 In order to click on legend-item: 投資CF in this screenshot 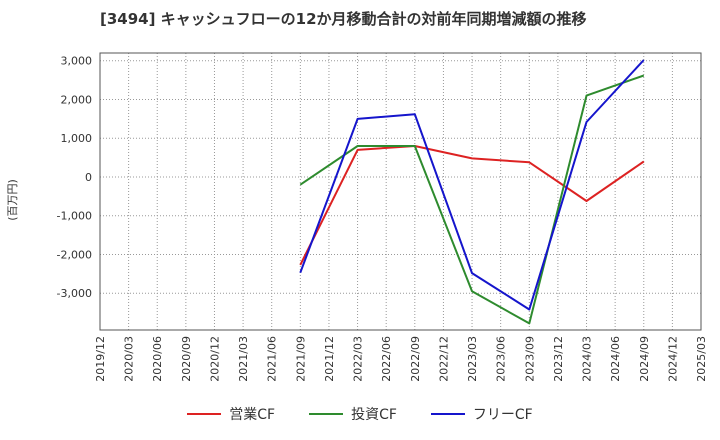, I will do `click(353, 414)`.